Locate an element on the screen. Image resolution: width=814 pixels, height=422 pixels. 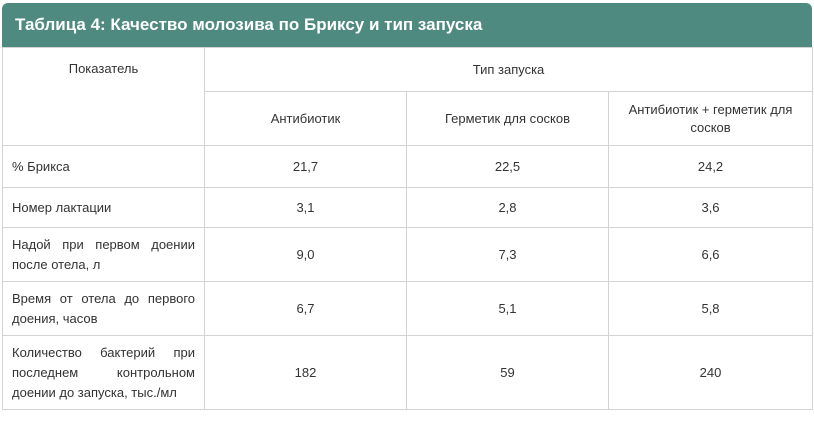
header-col-sealant: Герметик для сосков is located at coordinates (507, 118).